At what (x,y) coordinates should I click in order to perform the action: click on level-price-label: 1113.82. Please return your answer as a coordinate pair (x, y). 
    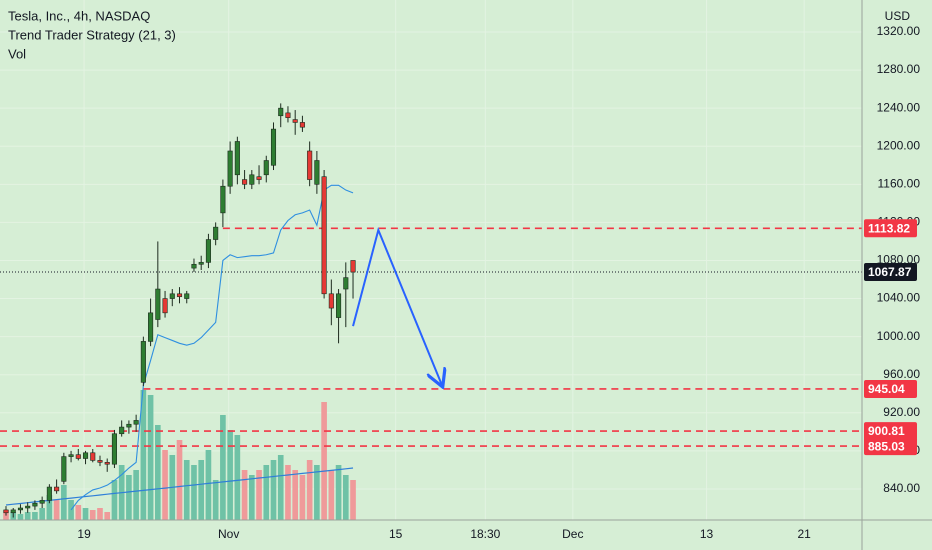
    Looking at the image, I should click on (889, 228).